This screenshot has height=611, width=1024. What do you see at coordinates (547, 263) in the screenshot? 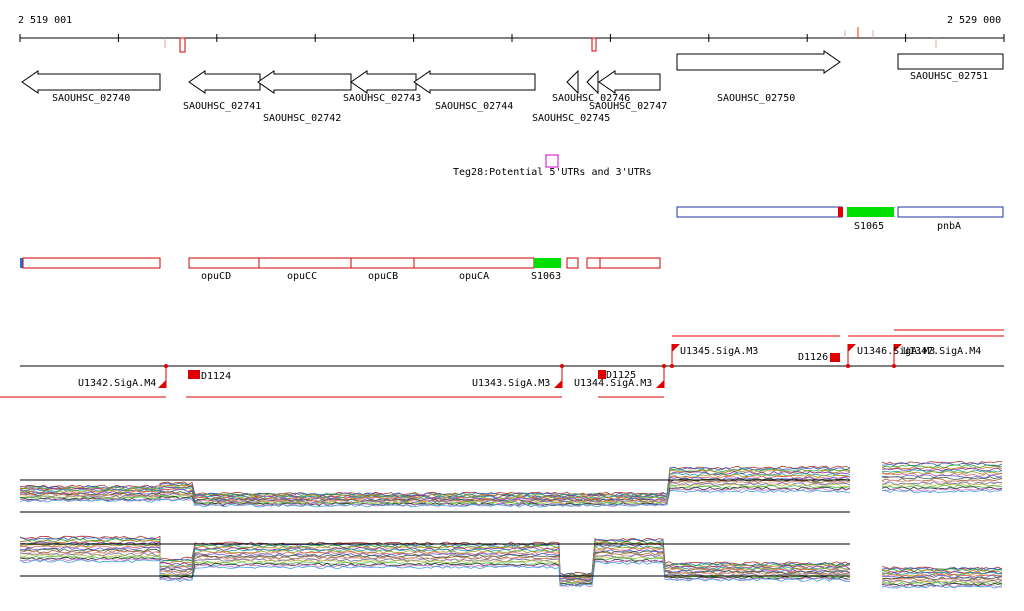
I see `srna-s1063` at bounding box center [547, 263].